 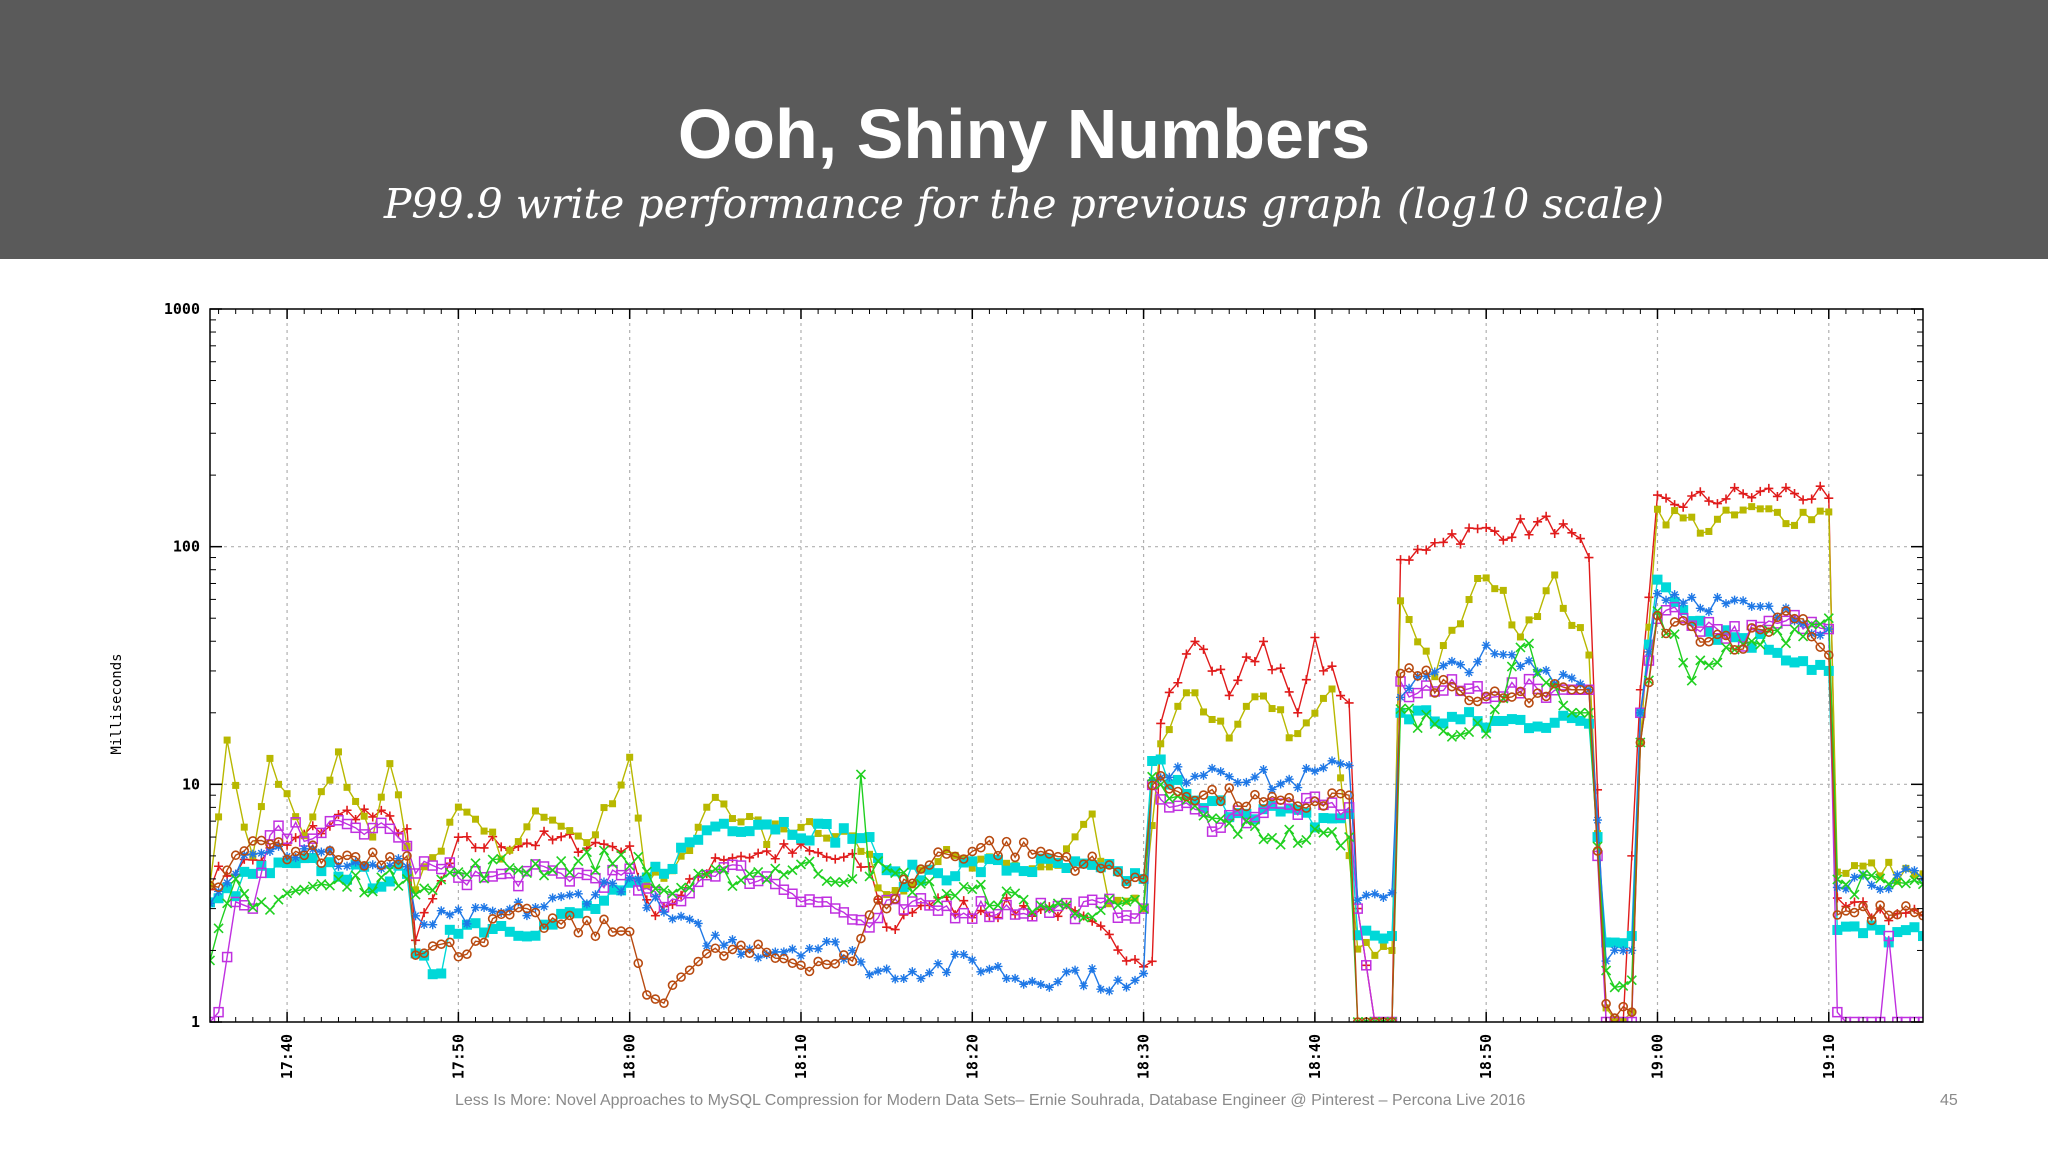 What do you see at coordinates (195, 1022) in the screenshot?
I see `y-tick-label: 1` at bounding box center [195, 1022].